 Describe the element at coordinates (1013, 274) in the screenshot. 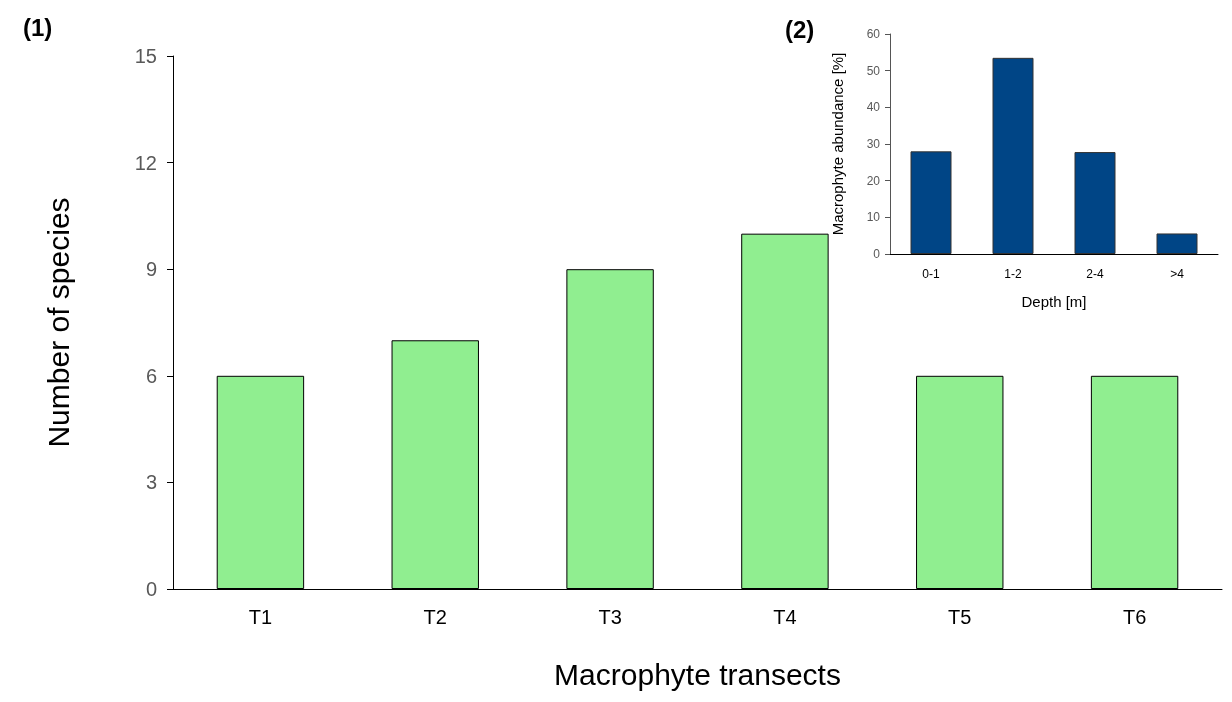

I see `x-tick-label: 1-2` at that location.